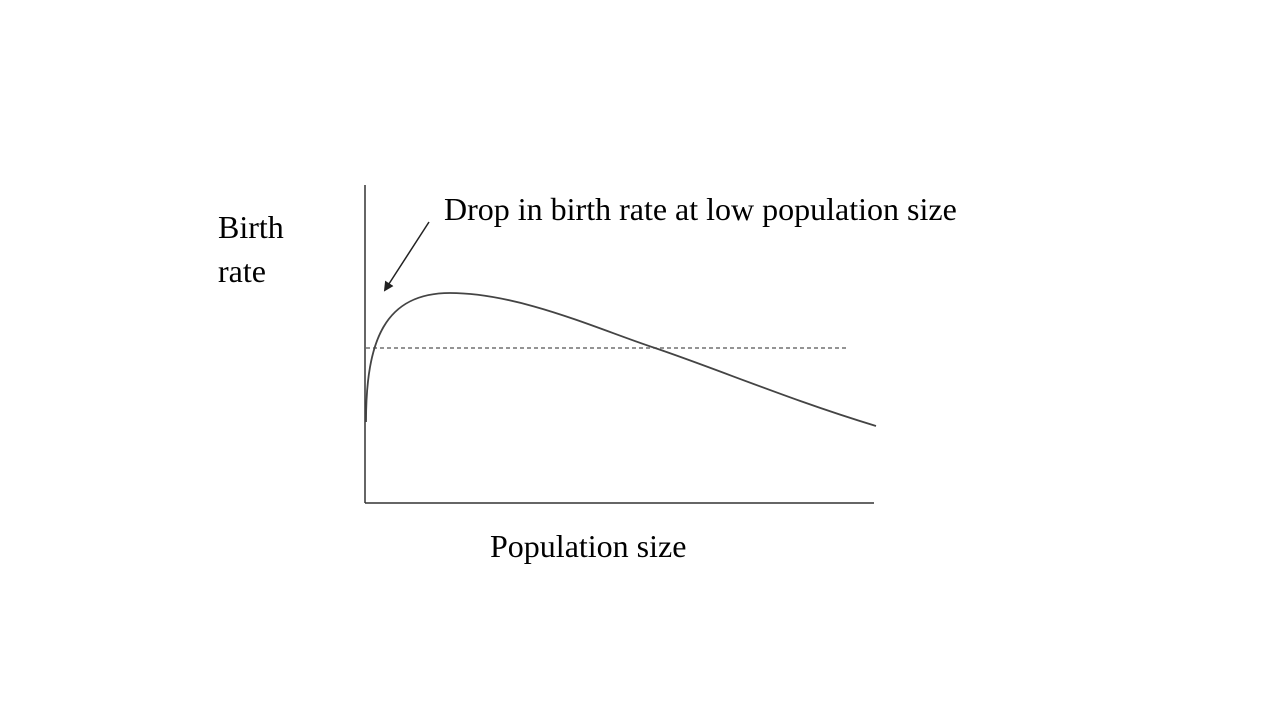 This screenshot has width=1280, height=720. I want to click on y-axis-label-line-2: rate, so click(242, 271).